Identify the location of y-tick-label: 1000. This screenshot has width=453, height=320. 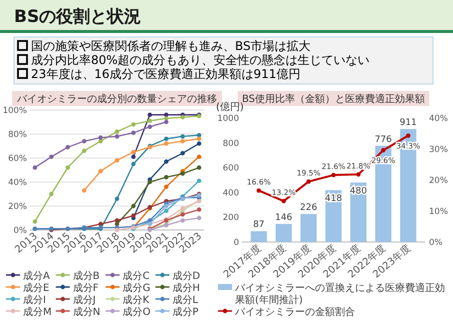
(228, 119).